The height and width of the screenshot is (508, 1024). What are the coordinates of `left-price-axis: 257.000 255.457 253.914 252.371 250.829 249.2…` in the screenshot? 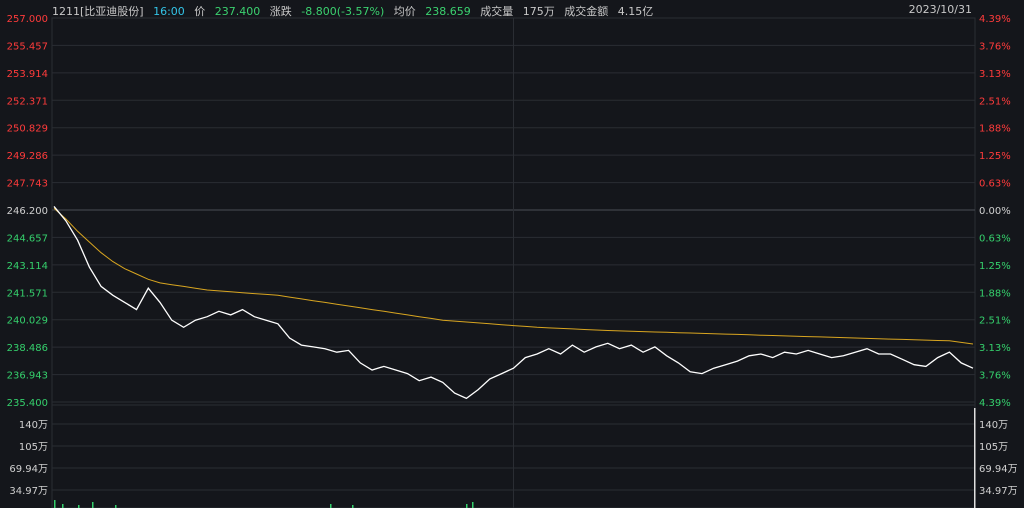 It's located at (27, 211).